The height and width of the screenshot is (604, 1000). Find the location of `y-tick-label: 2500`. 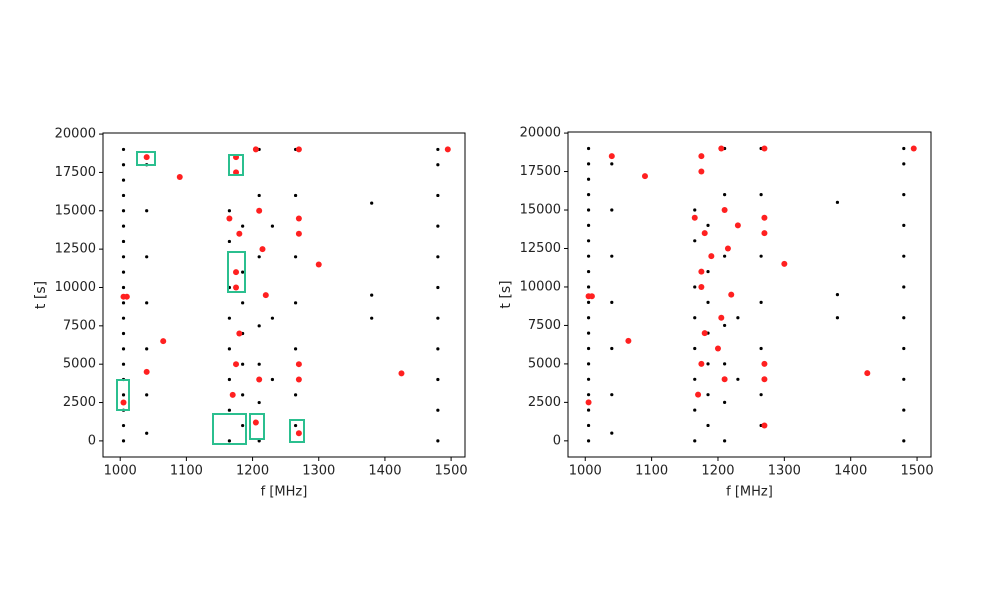

y-tick-label: 2500 is located at coordinates (79, 402).